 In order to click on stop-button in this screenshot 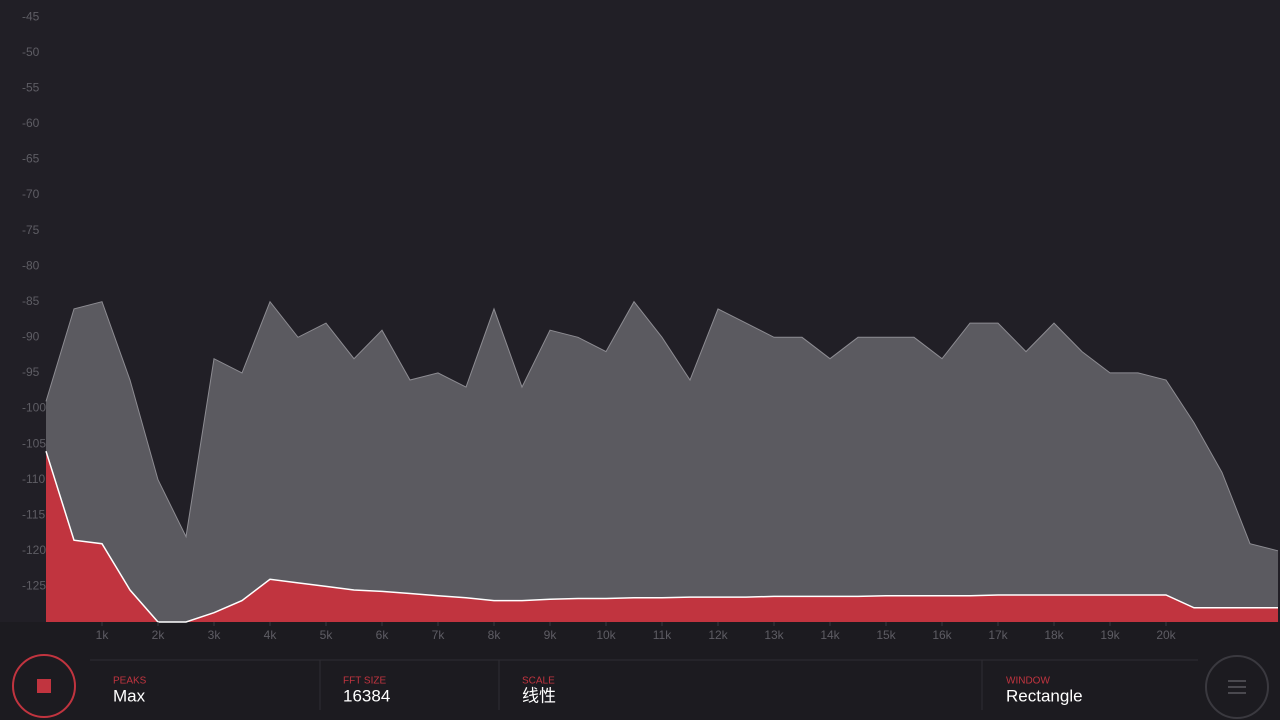, I will do `click(44, 686)`.